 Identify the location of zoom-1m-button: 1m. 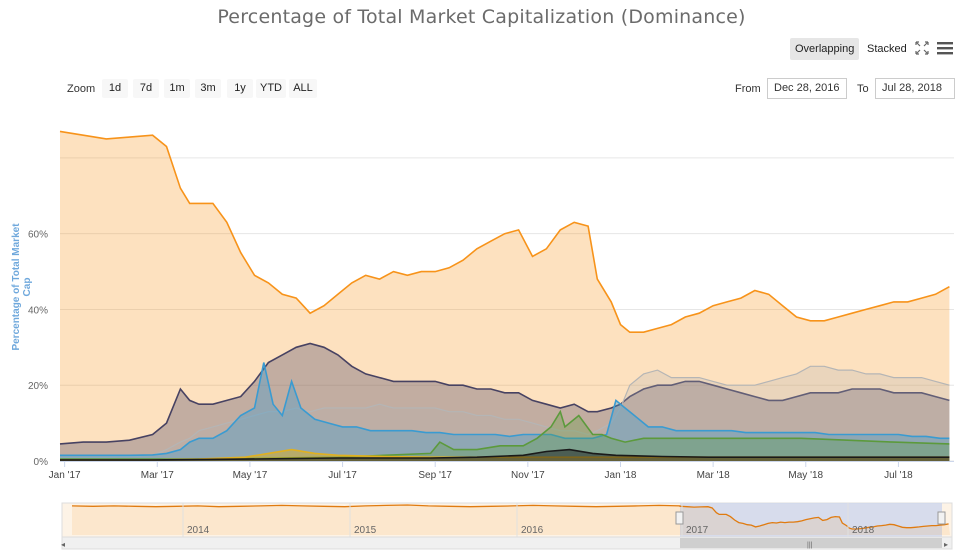
(177, 88).